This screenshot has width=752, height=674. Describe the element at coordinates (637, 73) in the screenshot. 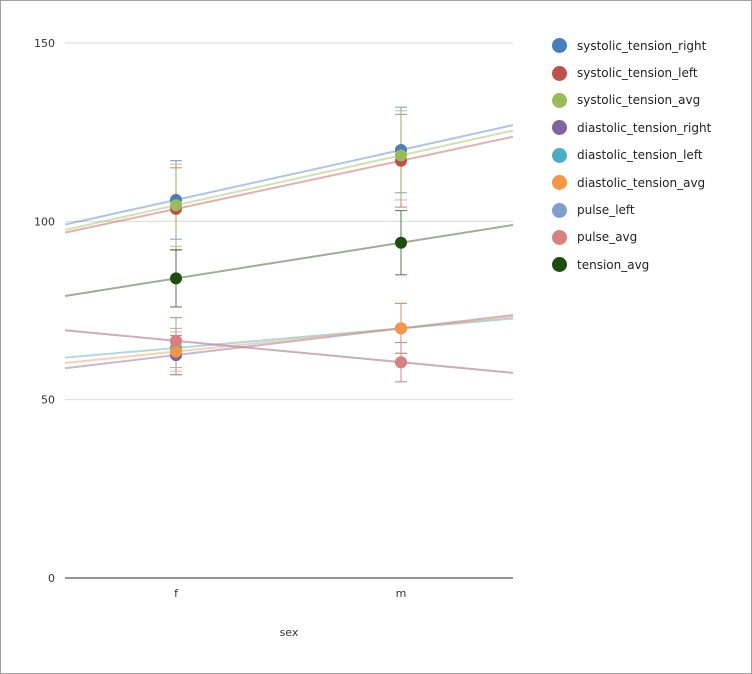

I see `legend-label: systolic_tension_left` at that location.